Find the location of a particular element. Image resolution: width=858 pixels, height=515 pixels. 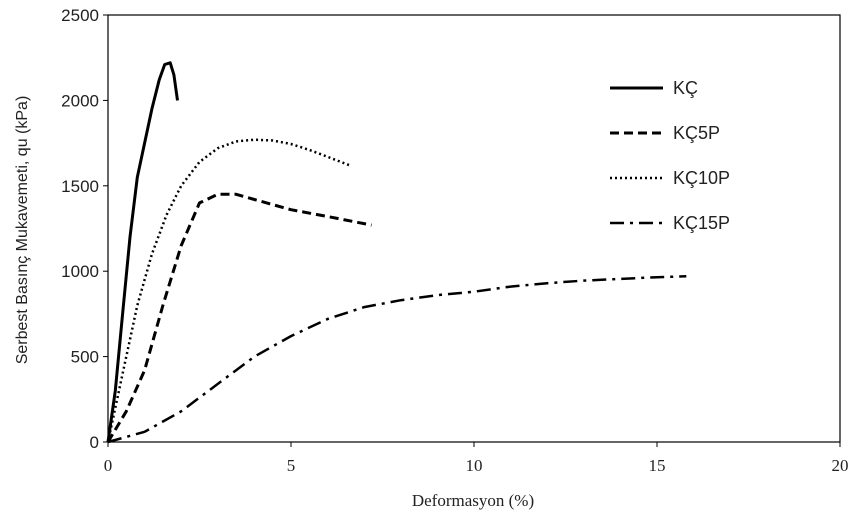

x-axis-ticks: 0 5 10 15 20 is located at coordinates (476, 458).